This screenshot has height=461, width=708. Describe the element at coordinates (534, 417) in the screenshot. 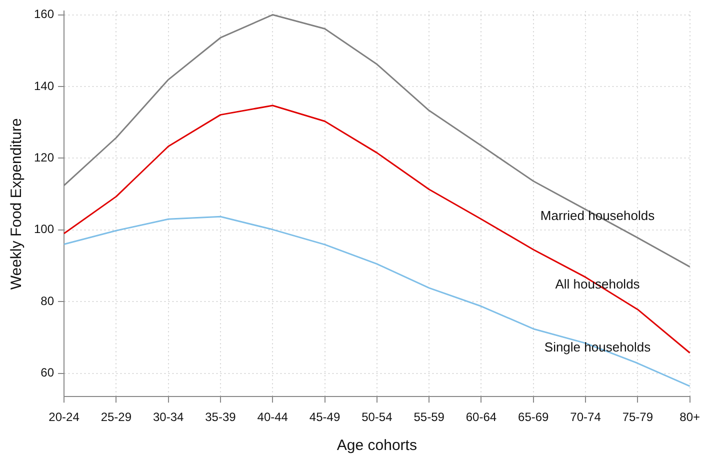

I see `x-tick-label: 65-69` at that location.